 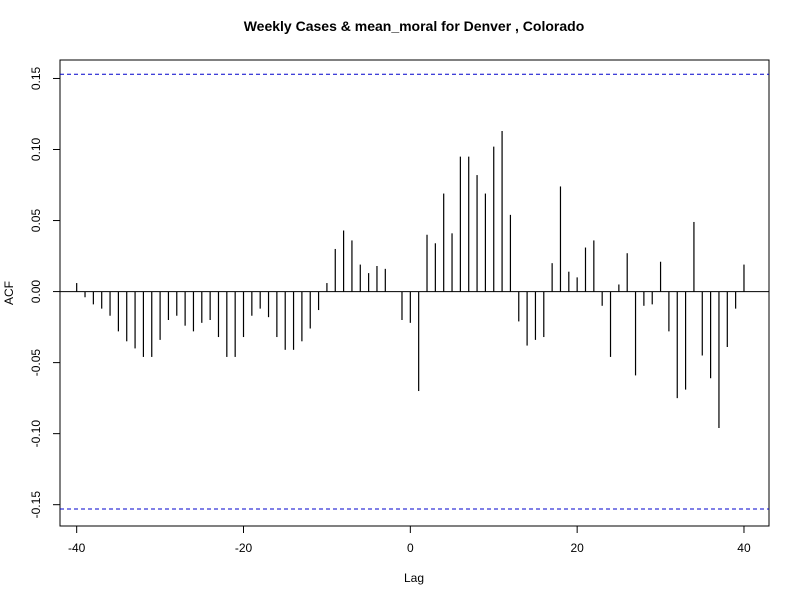 What do you see at coordinates (36, 505) in the screenshot?
I see `y-tick-label: -0.15` at bounding box center [36, 505].